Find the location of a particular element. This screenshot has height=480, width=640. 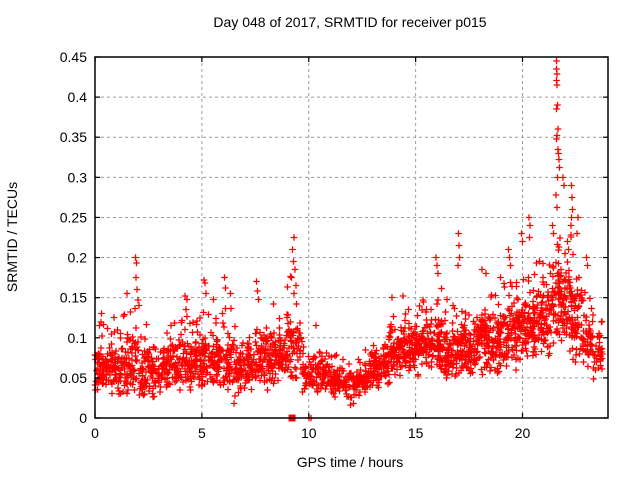

x-tick-label: 0 is located at coordinates (95, 433).